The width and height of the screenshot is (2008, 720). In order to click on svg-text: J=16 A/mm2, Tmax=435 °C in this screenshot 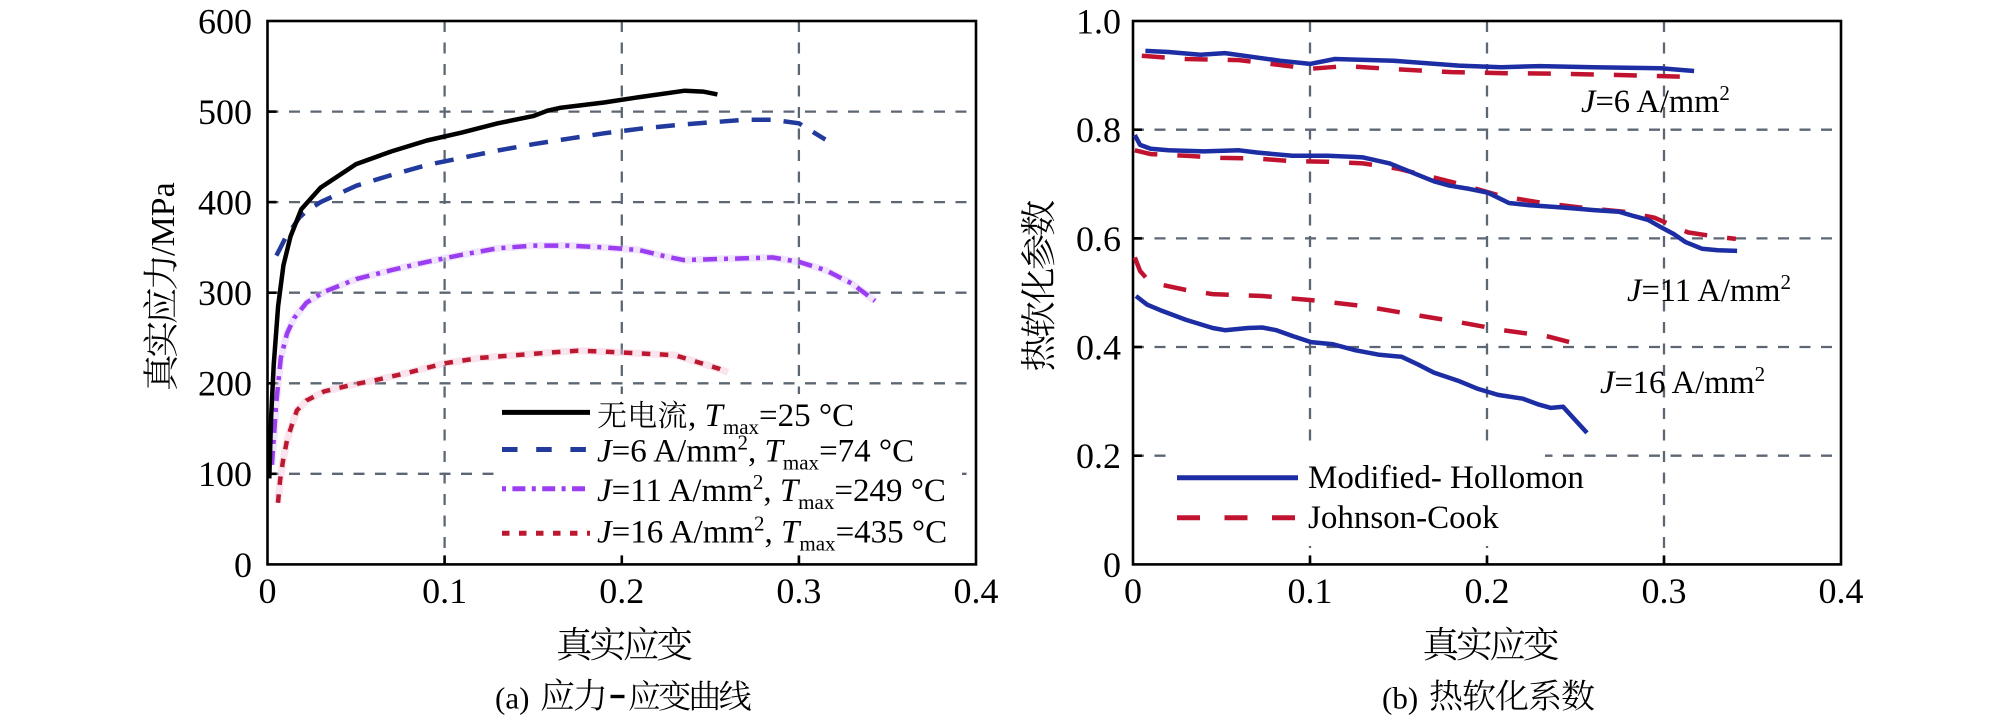, I will do `click(772, 533)`.